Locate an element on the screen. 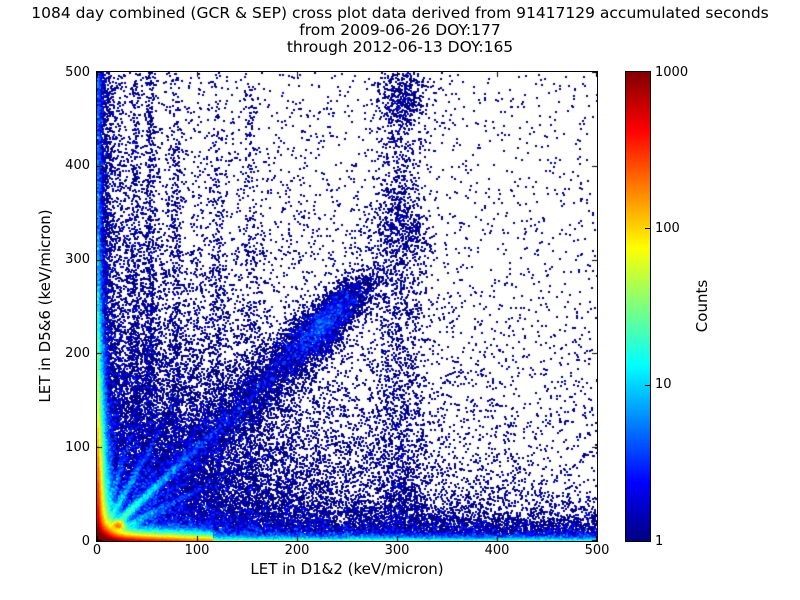 This screenshot has height=600, width=800. y-tick-label: 400 is located at coordinates (77, 165).